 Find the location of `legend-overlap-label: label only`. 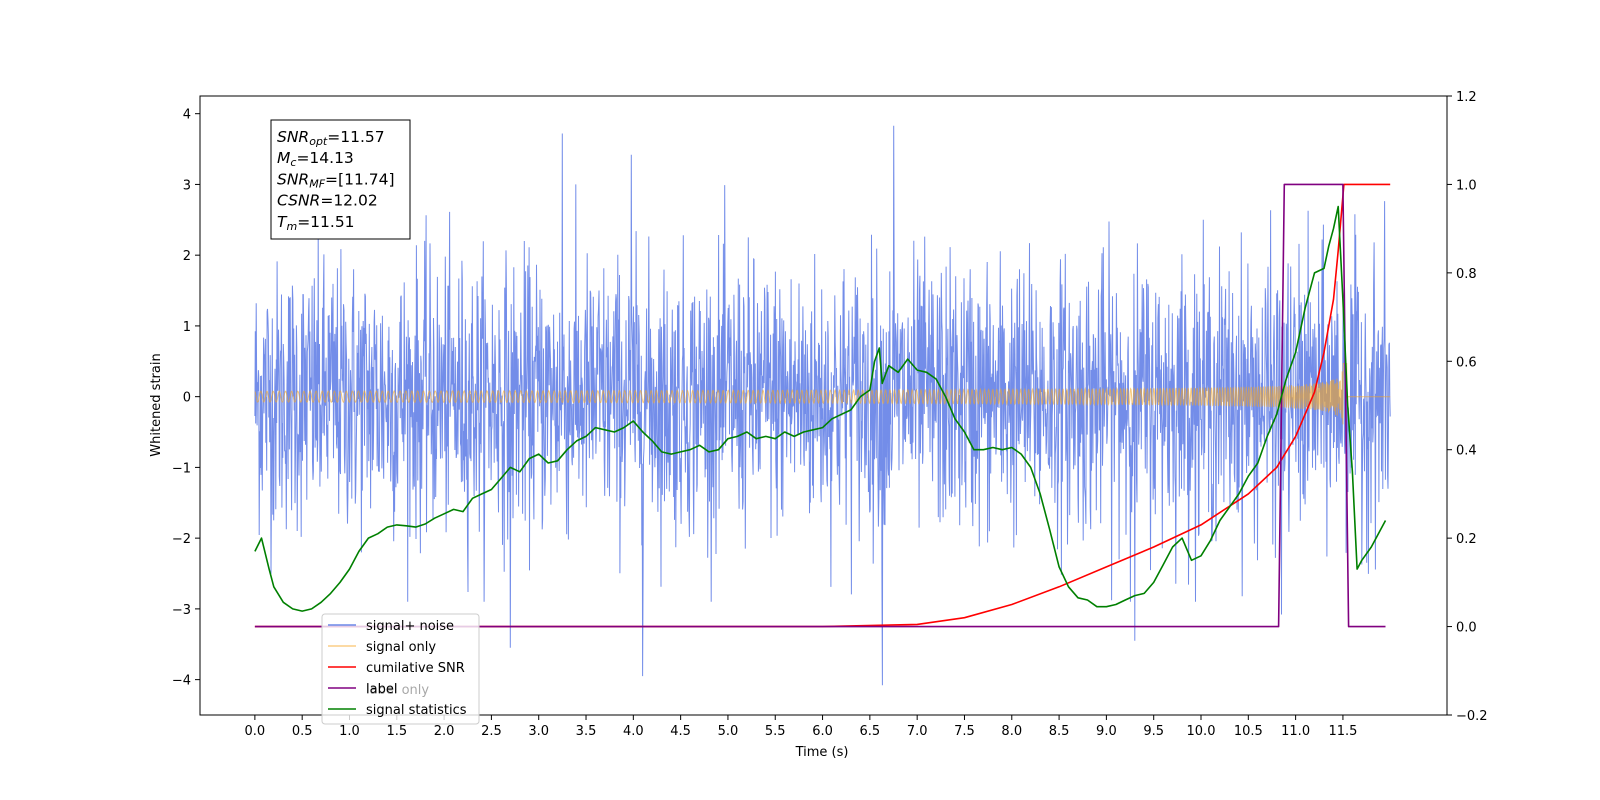

legend-overlap-label: label only is located at coordinates (397, 690).